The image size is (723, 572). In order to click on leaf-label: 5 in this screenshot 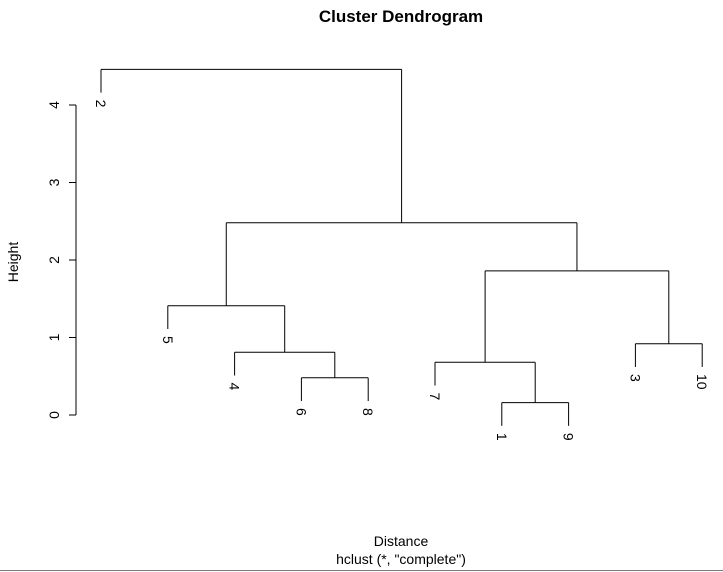, I will do `click(168, 340)`.